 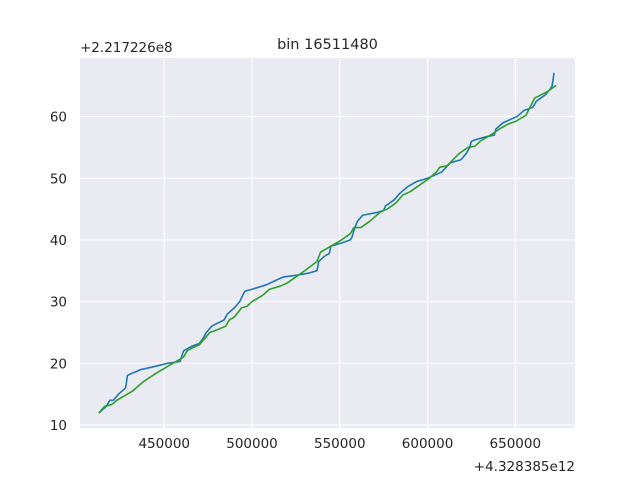 I want to click on chart-title: bin 16511480, so click(x=327, y=45).